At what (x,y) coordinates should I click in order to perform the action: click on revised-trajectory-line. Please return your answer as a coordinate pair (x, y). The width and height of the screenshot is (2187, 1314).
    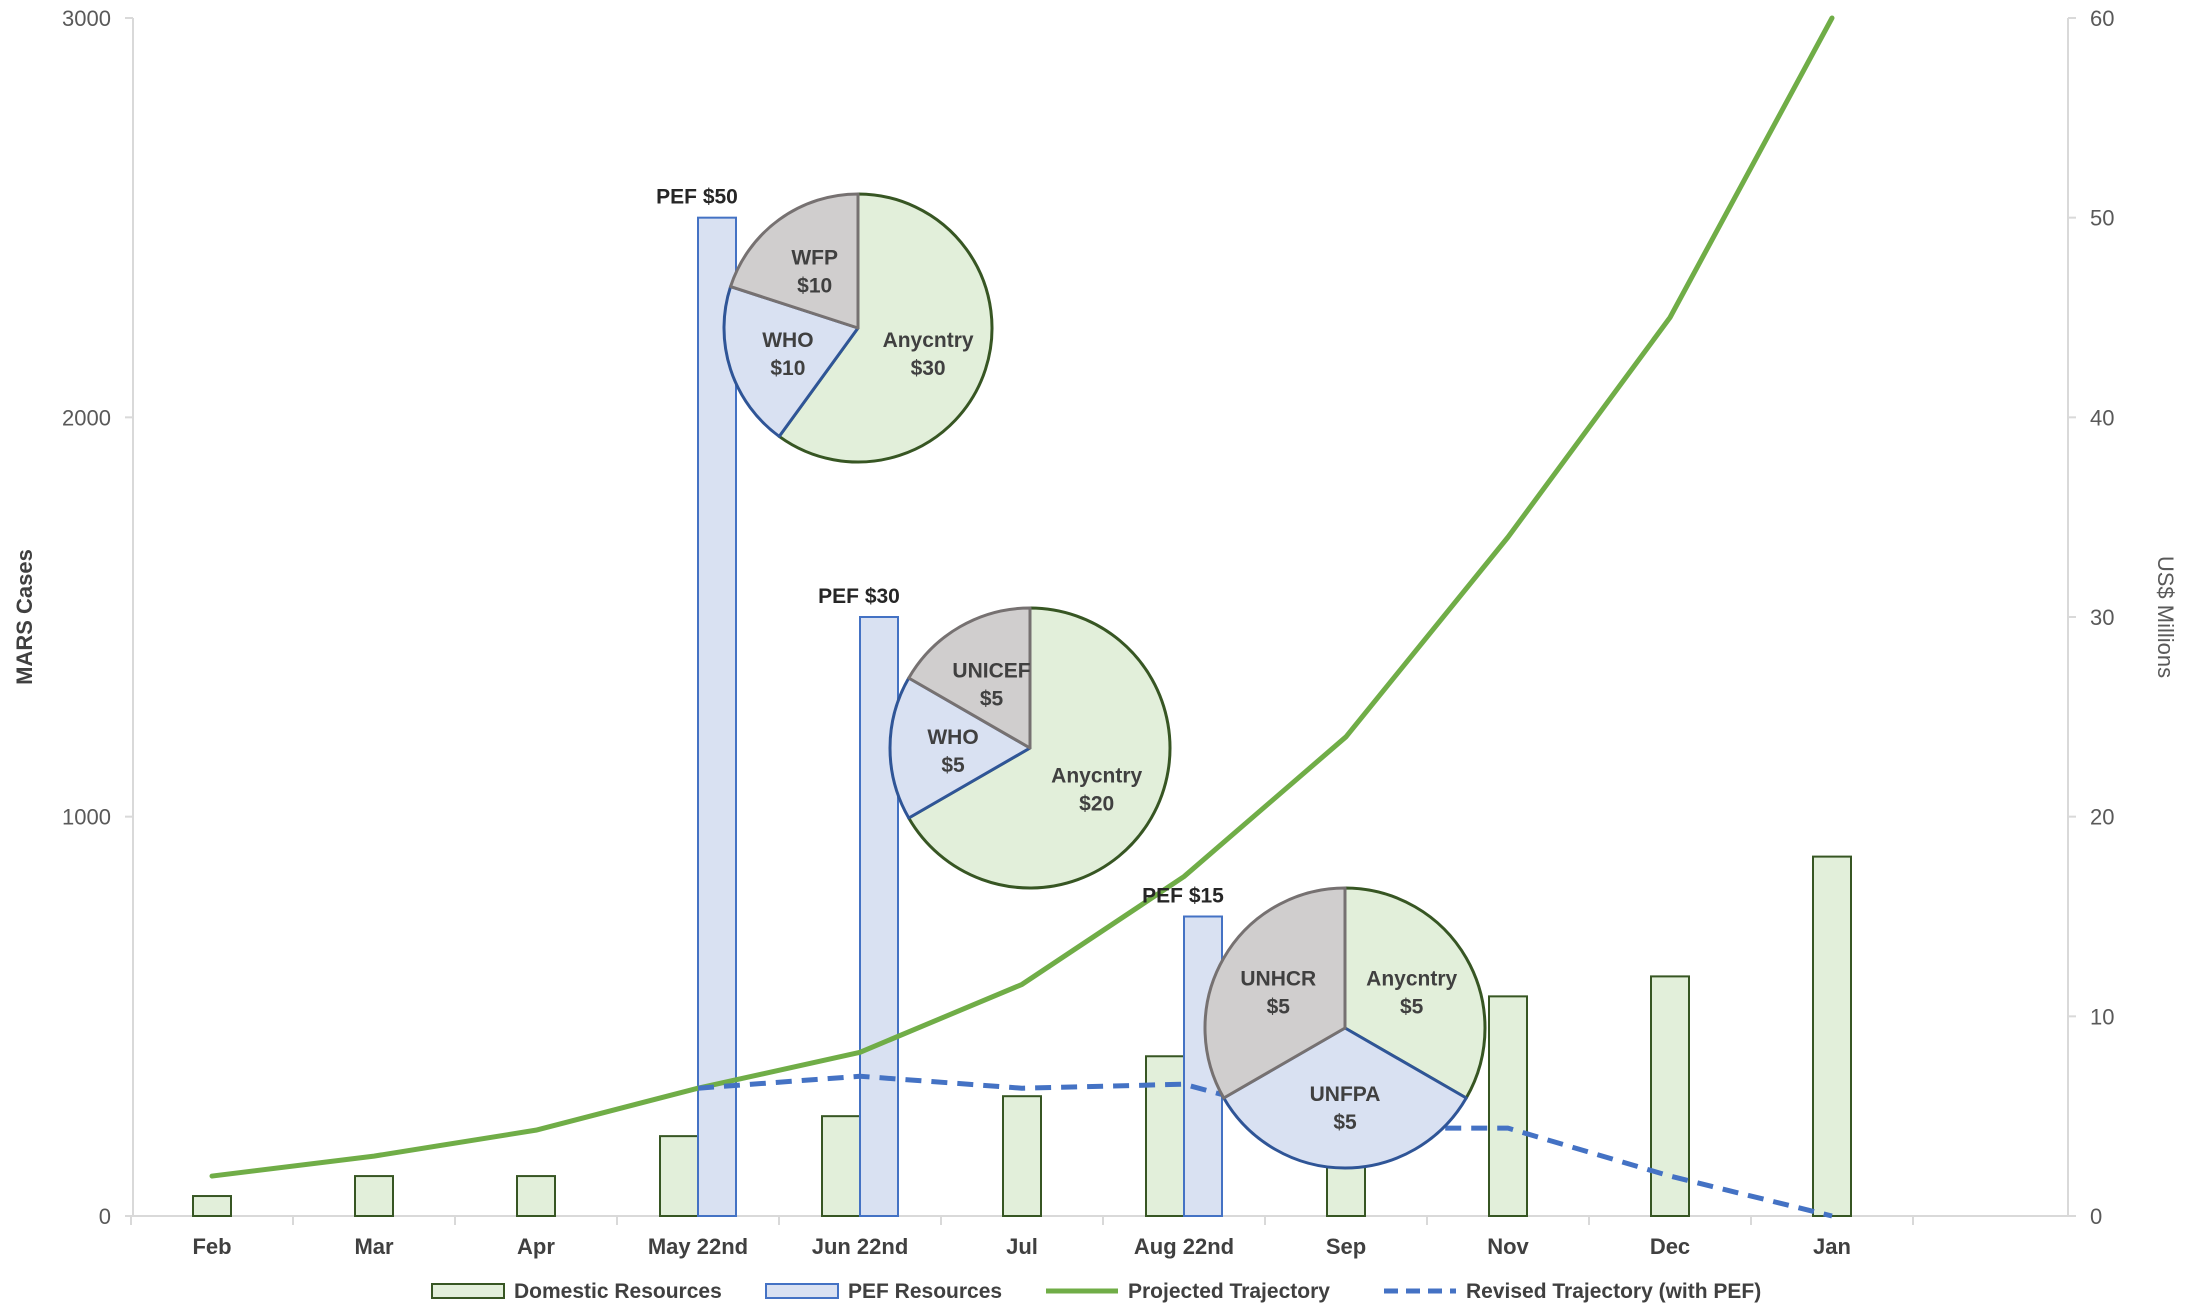
    Looking at the image, I should click on (1265, 1146).